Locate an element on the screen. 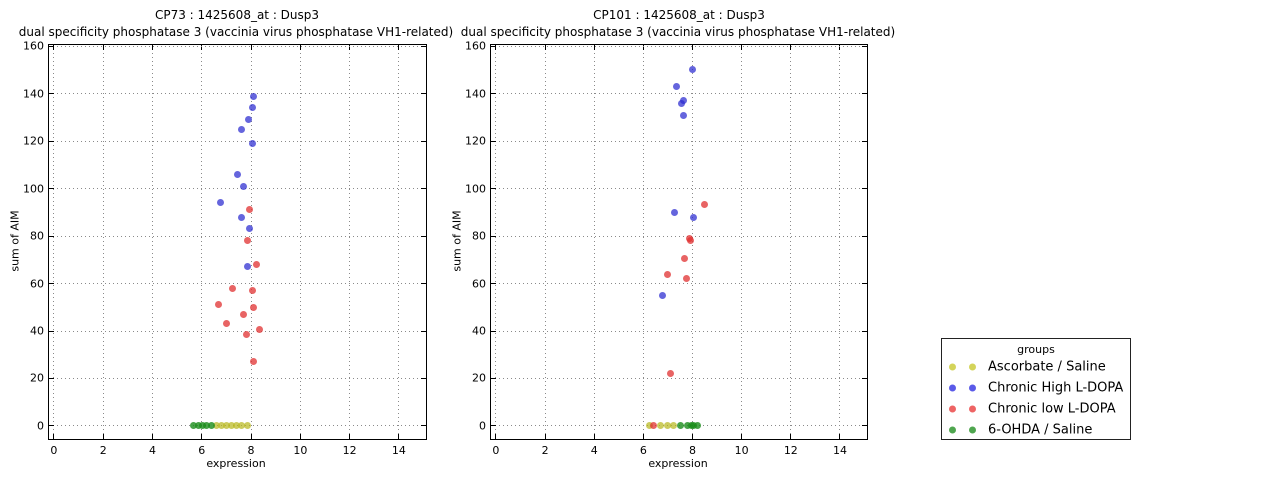 This screenshot has height=480, width=1280. y-tick-label: 80 is located at coordinates (479, 236).